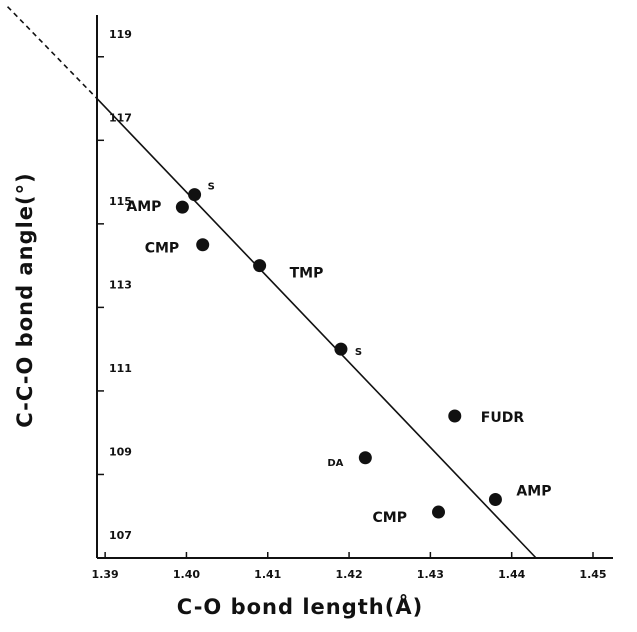 This screenshot has width=637, height=632. What do you see at coordinates (105, 574) in the screenshot?
I see `x-tick-label: 1.39` at bounding box center [105, 574].